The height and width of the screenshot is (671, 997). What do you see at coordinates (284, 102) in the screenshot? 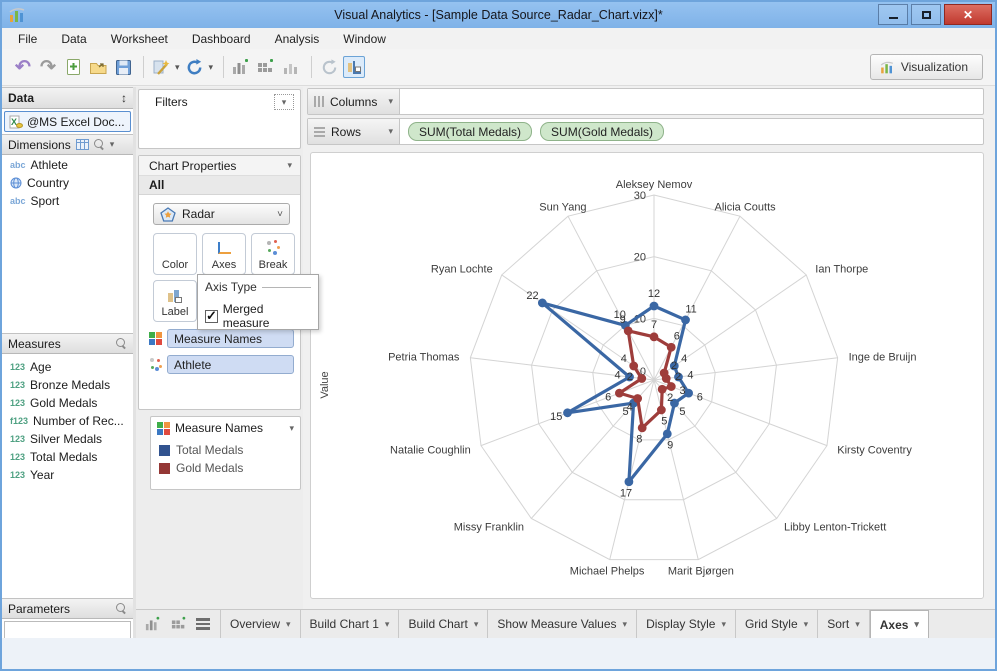
I see `filters-dropdown-button: ▾` at bounding box center [284, 102].